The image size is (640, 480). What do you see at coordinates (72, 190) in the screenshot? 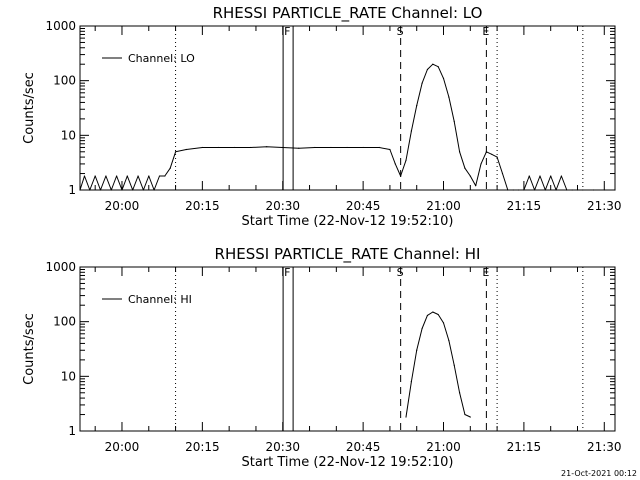
I see `y-tick-label: 1` at bounding box center [72, 190].